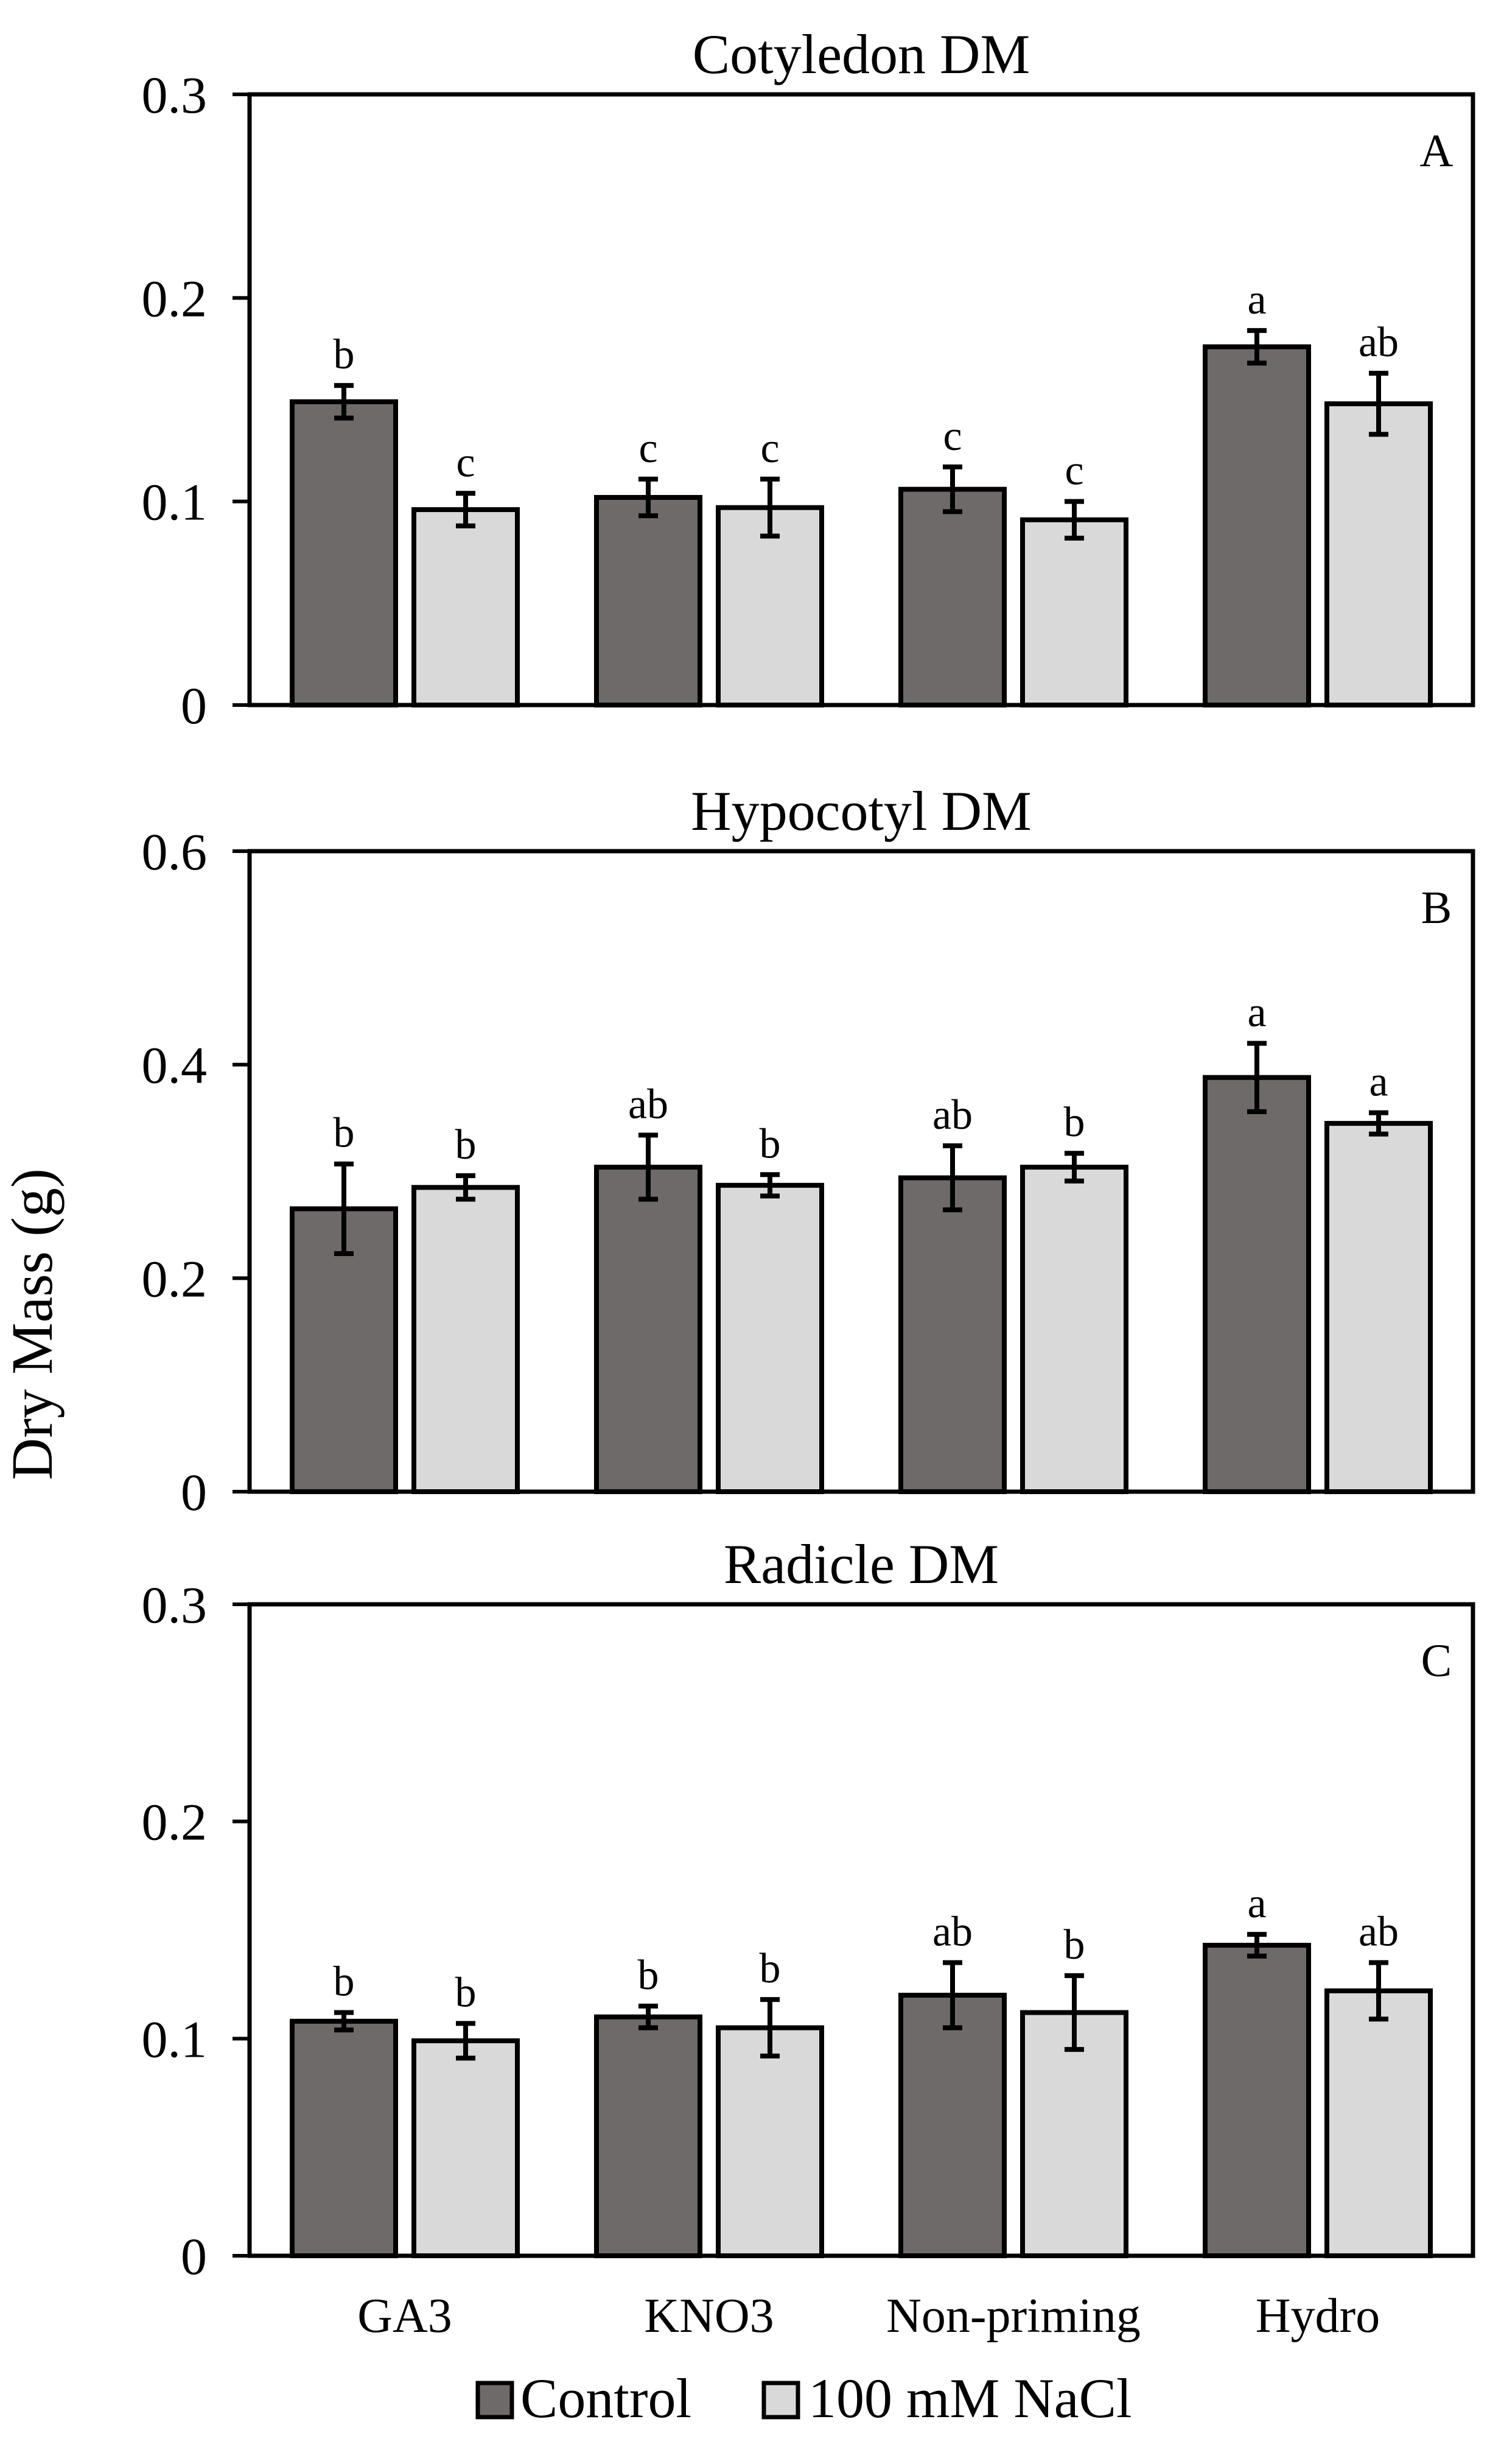 Image resolution: width=1504 pixels, height=2464 pixels. Describe the element at coordinates (861, 54) in the screenshot. I see `panel-title: Cotyledon DM` at that location.